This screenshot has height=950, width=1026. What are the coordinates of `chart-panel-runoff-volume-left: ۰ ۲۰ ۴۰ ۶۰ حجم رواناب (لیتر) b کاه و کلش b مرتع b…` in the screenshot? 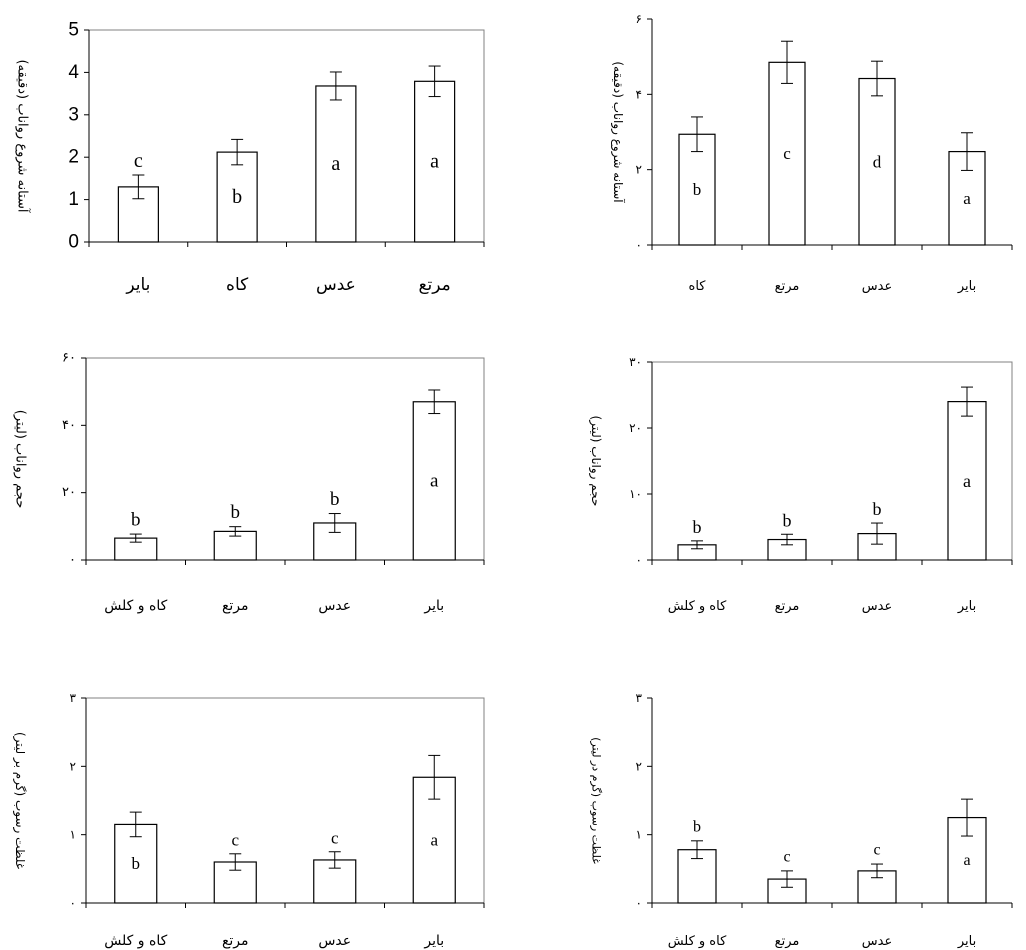 It's located at (249, 482).